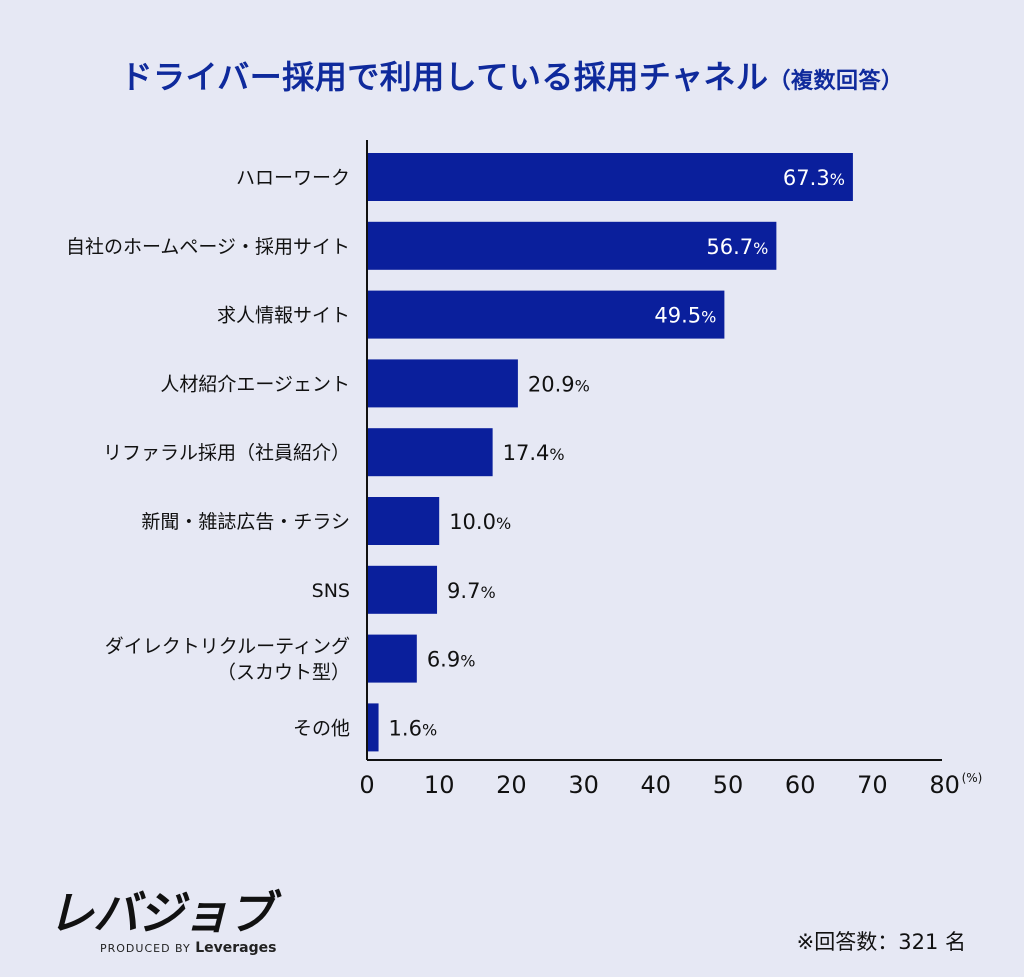 This screenshot has width=1024, height=977. Describe the element at coordinates (656, 785) in the screenshot. I see `x-tick-label-40: 40` at that location.